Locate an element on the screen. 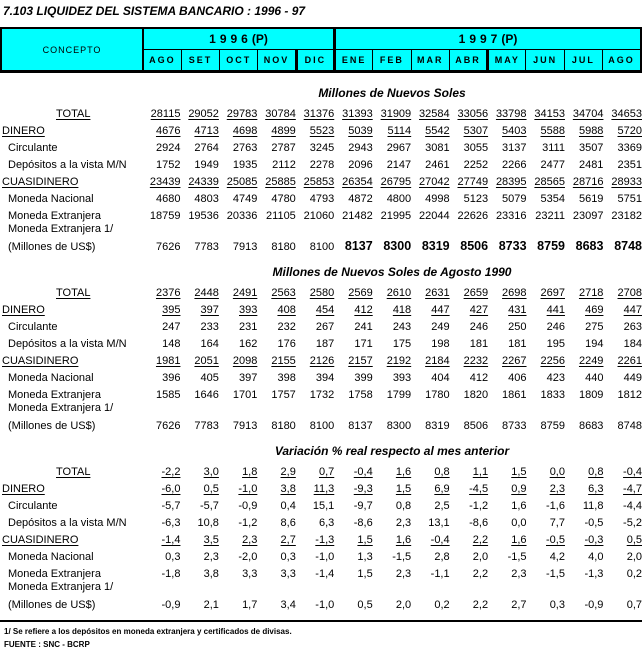  cell-value: 2,8 is located at coordinates (442, 557).